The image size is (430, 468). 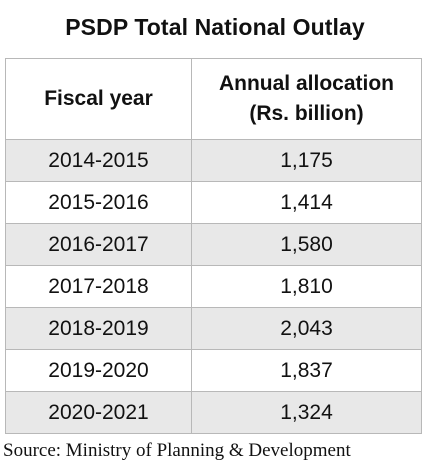 I want to click on cell-allocation: 1,414, so click(x=306, y=202).